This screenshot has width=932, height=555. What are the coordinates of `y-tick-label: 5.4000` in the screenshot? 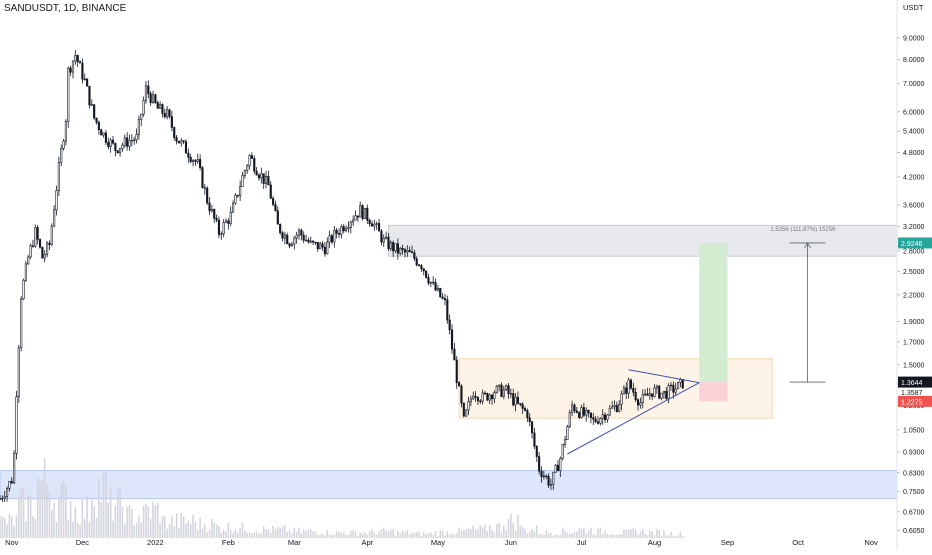 It's located at (914, 132).